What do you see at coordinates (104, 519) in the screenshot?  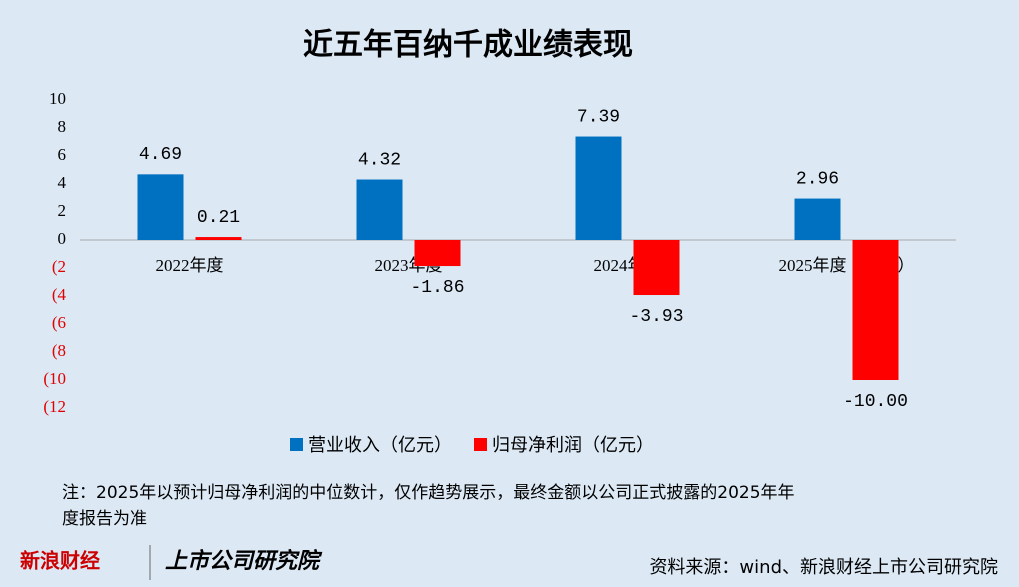 I see `note-line: 度报告为准` at bounding box center [104, 519].